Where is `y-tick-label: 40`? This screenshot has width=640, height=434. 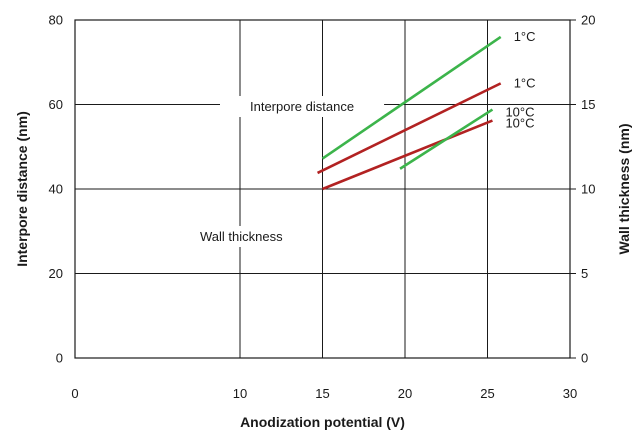 y-tick-label: 40 is located at coordinates (56, 189).